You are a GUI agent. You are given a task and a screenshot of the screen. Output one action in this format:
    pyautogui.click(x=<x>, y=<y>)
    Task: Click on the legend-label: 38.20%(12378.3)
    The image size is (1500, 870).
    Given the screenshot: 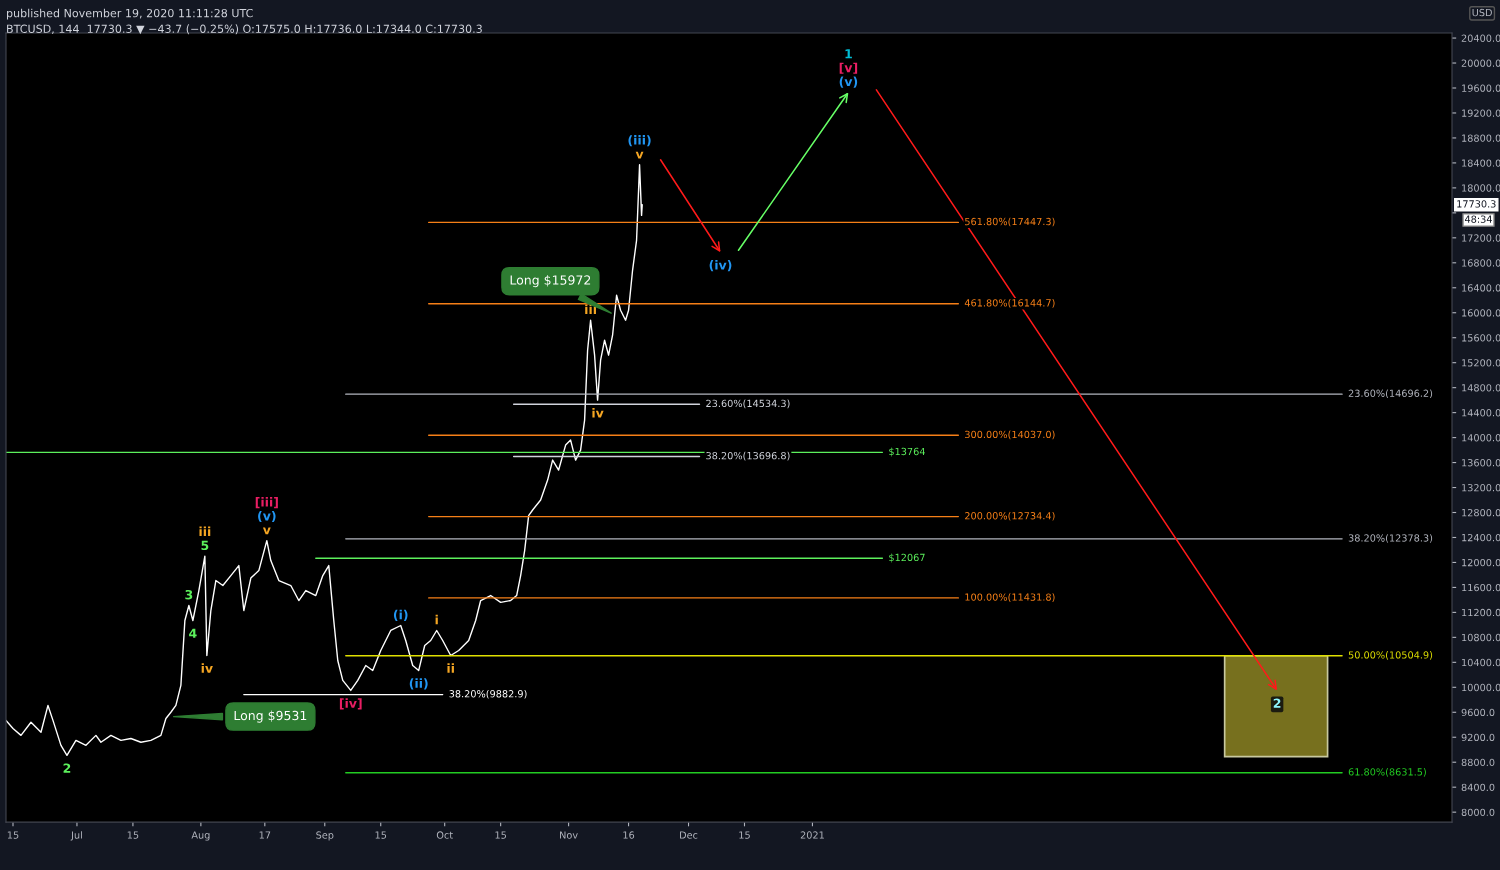 What is the action you would take?
    pyautogui.click(x=1390, y=538)
    